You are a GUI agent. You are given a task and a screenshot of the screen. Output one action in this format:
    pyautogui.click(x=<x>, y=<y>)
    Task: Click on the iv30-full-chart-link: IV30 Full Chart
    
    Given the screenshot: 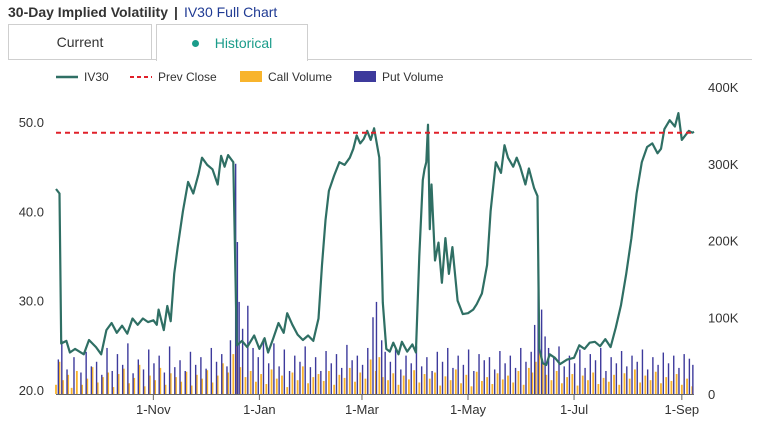 What is the action you would take?
    pyautogui.click(x=230, y=12)
    